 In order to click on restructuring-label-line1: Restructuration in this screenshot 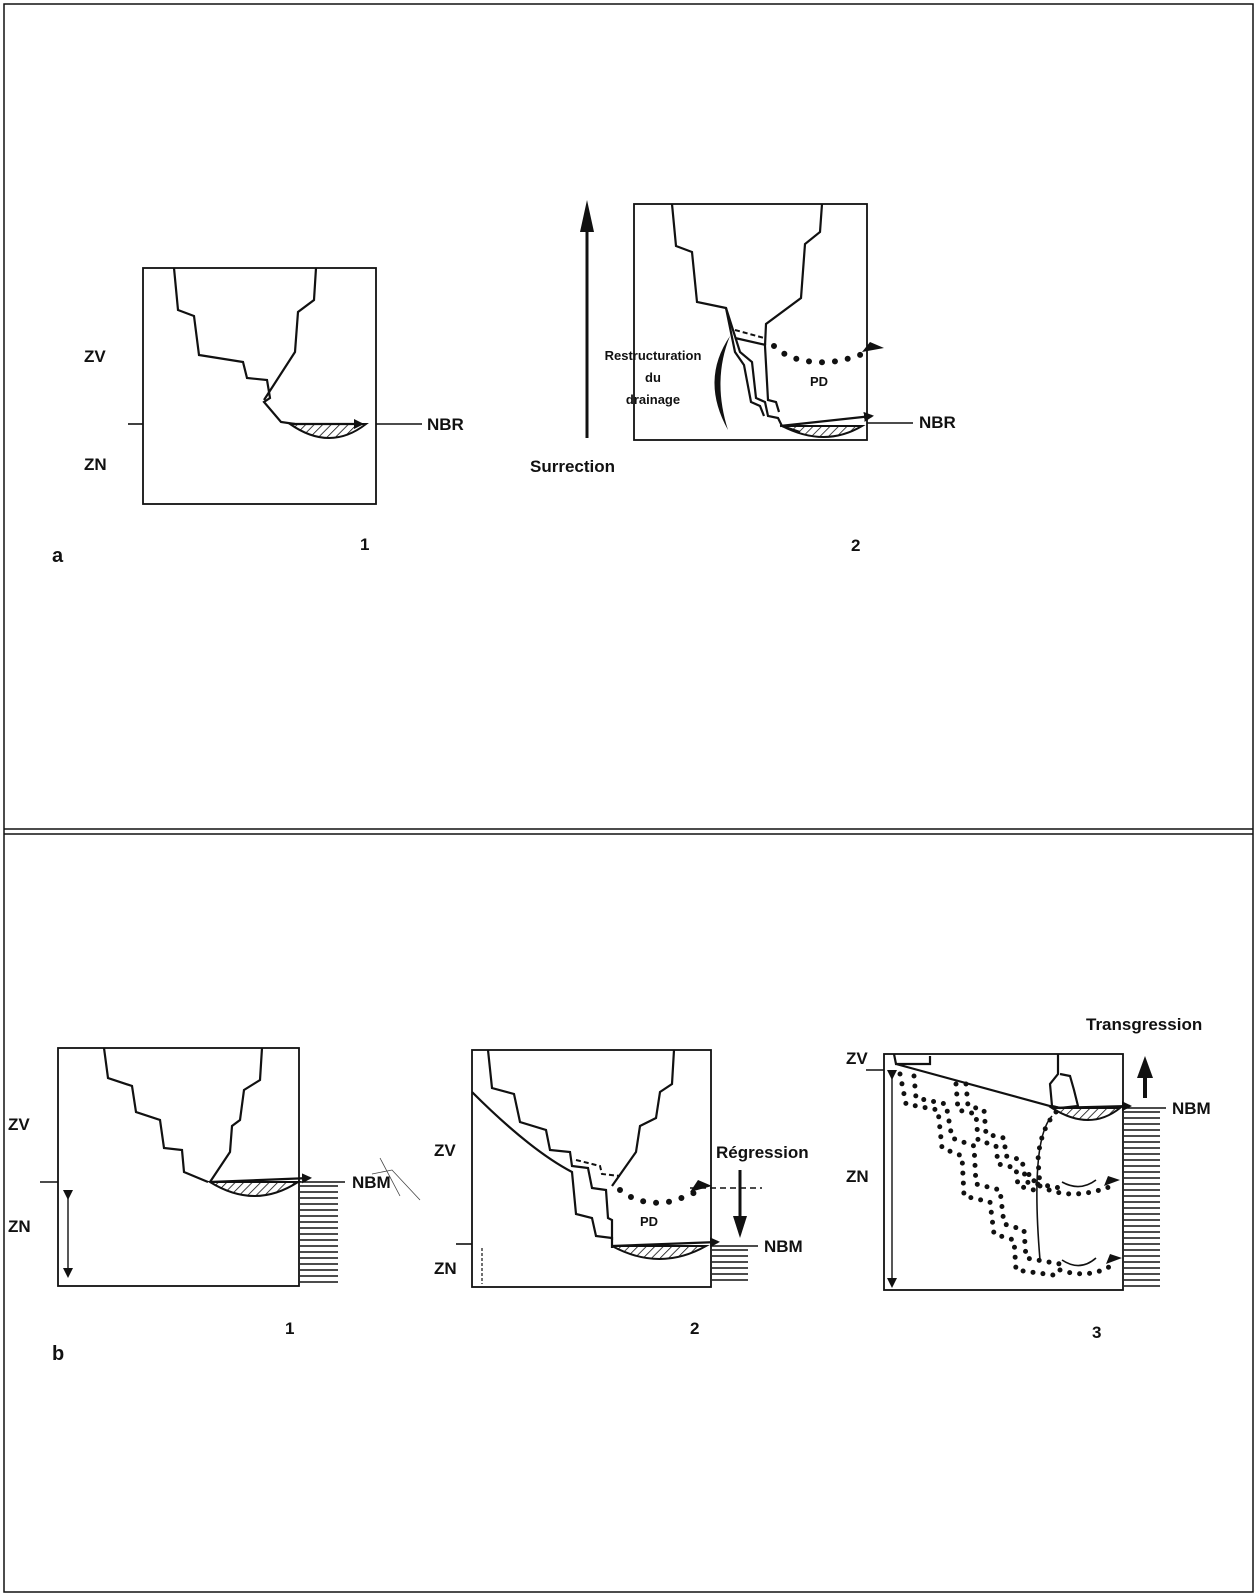, I will do `click(653, 355)`.